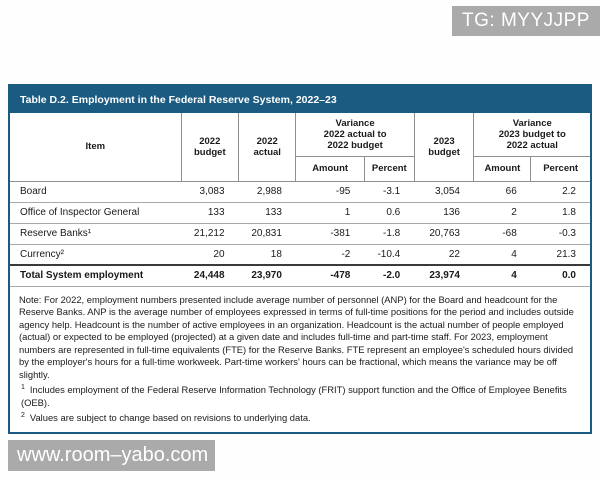 This screenshot has height=480, width=600. What do you see at coordinates (389, 212) in the screenshot?
I see `cell-value: 0.6` at bounding box center [389, 212].